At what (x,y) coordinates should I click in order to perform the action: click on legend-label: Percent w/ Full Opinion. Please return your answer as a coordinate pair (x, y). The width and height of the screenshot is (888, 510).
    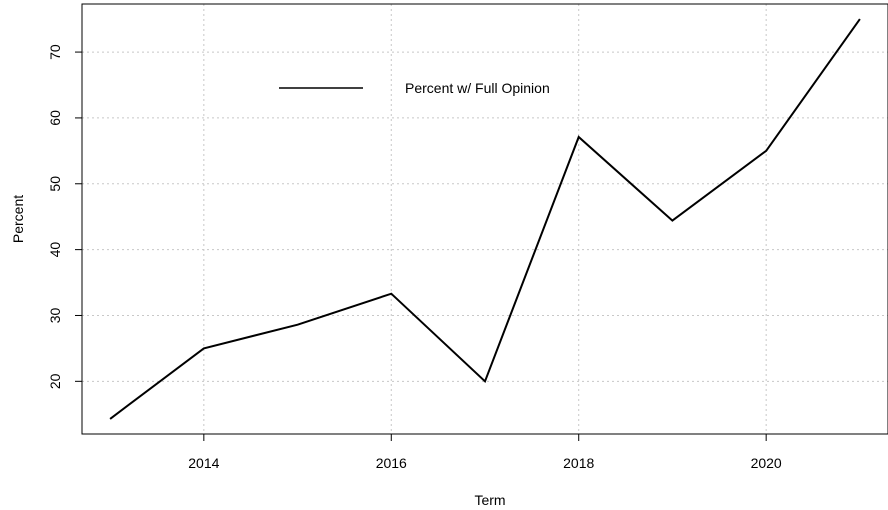
    Looking at the image, I should click on (477, 88).